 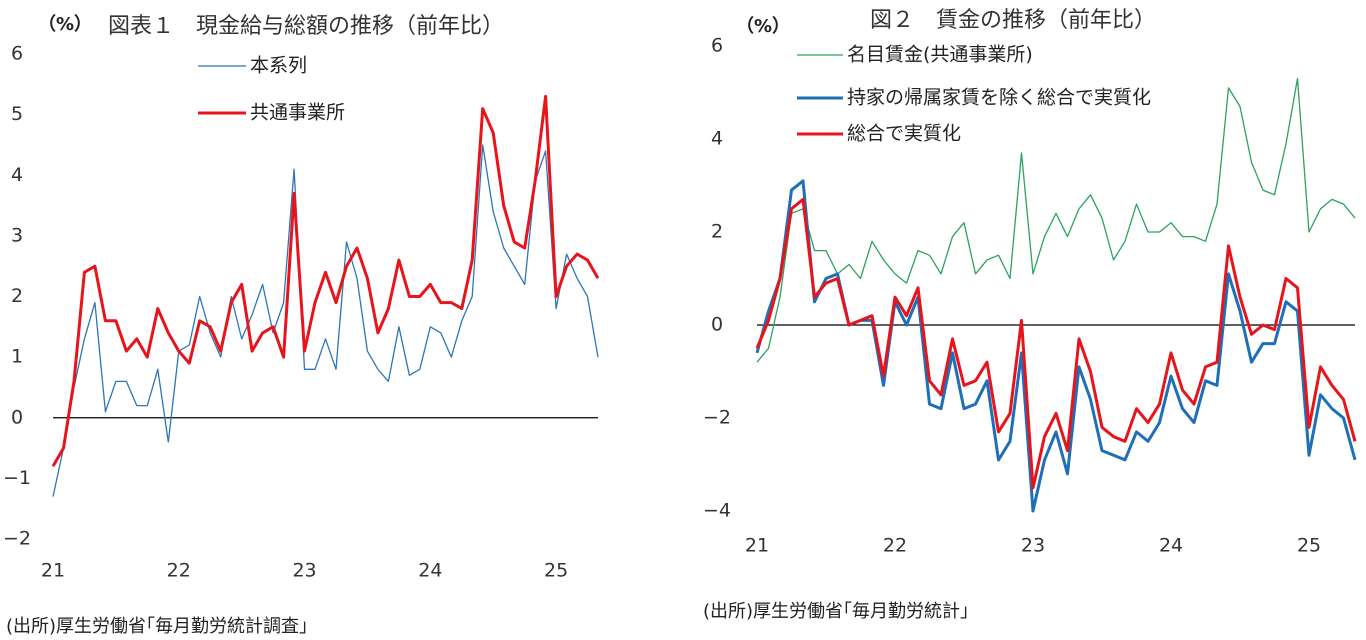 What do you see at coordinates (17, 478) in the screenshot?
I see `y-tick-label: −1` at bounding box center [17, 478].